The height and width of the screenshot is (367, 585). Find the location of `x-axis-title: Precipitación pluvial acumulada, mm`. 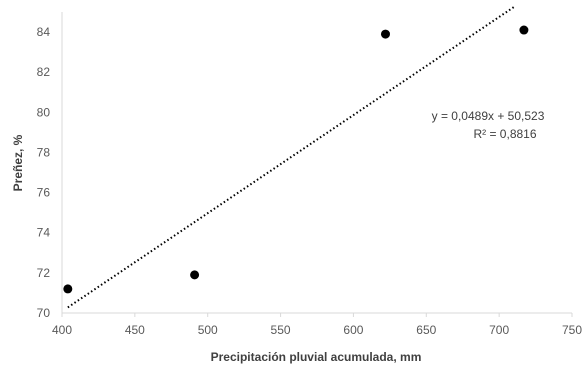

x-axis-title: Precipitación pluvial acumulada, mm is located at coordinates (316, 357).